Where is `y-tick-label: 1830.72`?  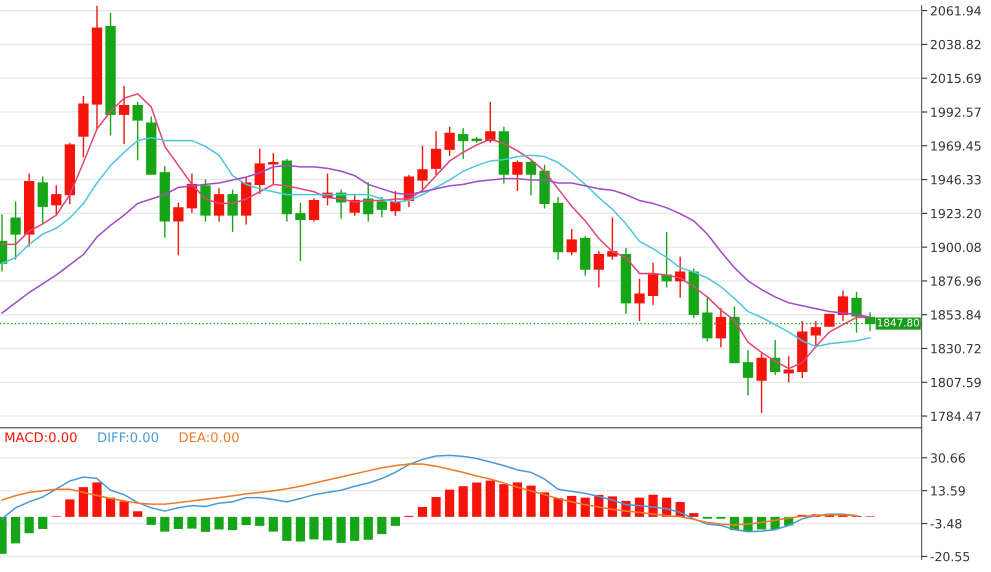 y-tick-label: 1830.72 is located at coordinates (955, 349).